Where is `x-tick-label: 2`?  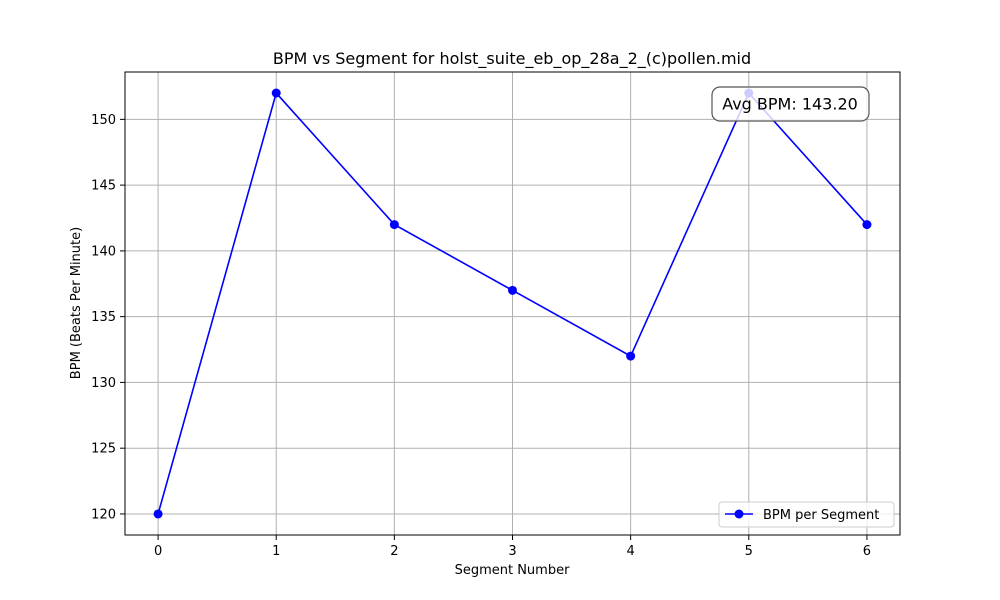 x-tick-label: 2 is located at coordinates (394, 551).